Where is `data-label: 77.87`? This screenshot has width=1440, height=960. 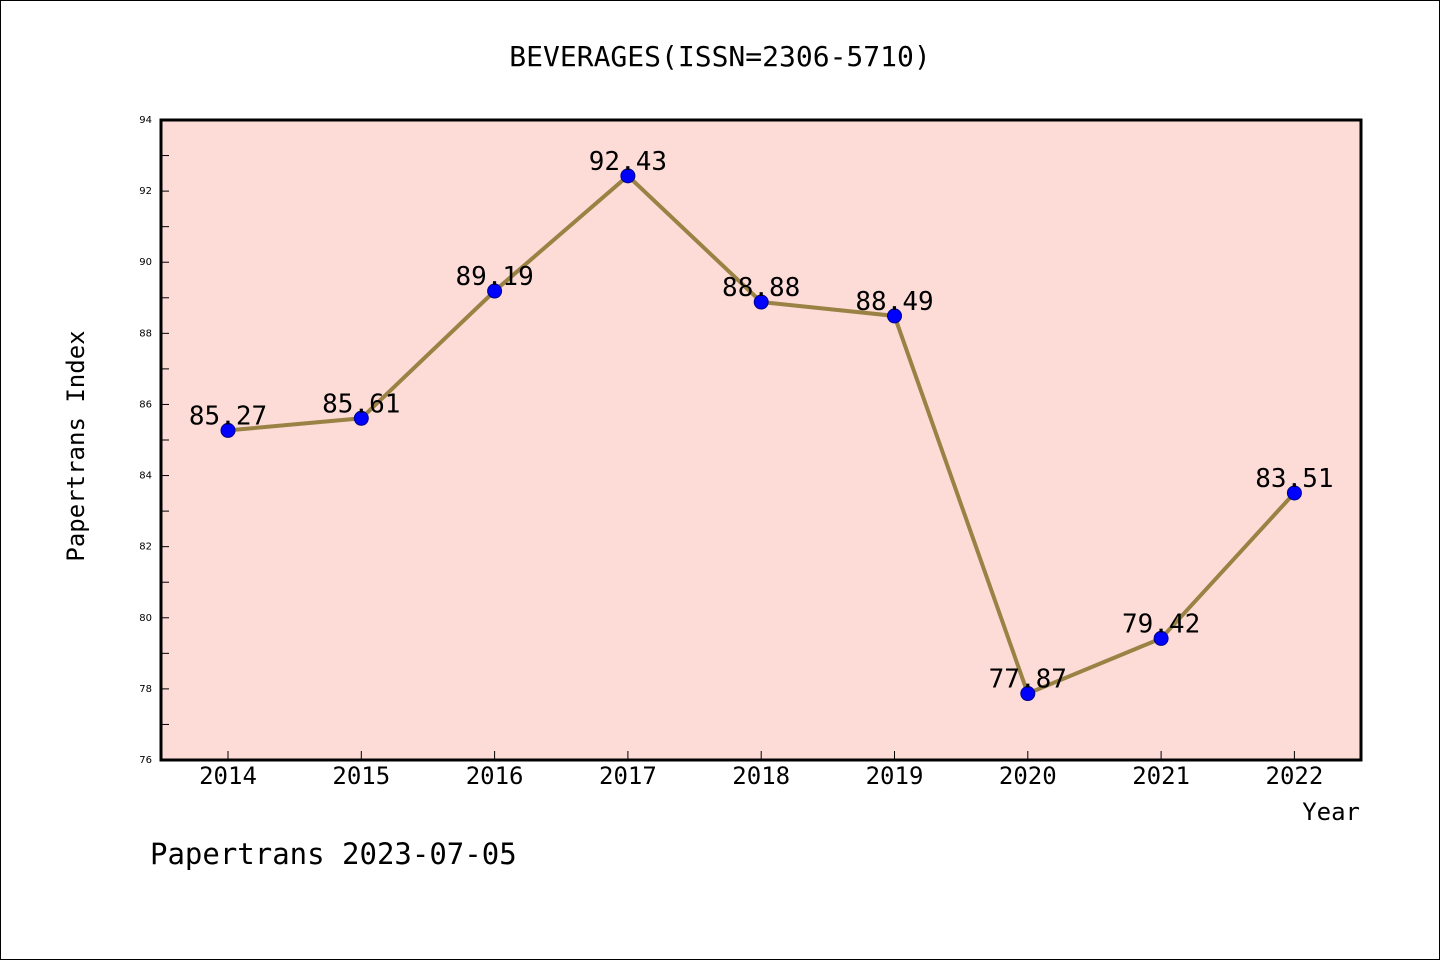 data-label: 77.87 is located at coordinates (1028, 680).